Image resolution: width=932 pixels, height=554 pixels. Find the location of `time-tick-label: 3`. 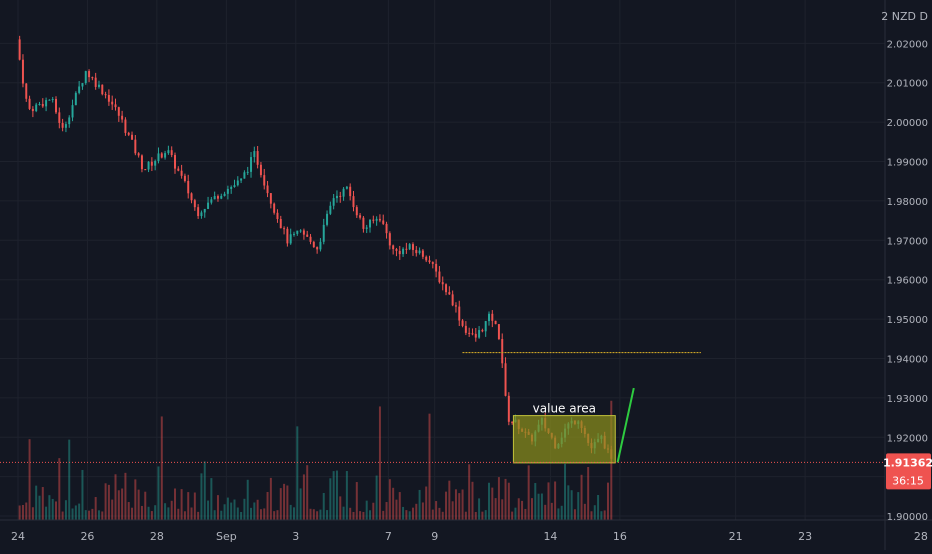

time-tick-label: 3 is located at coordinates (295, 536).